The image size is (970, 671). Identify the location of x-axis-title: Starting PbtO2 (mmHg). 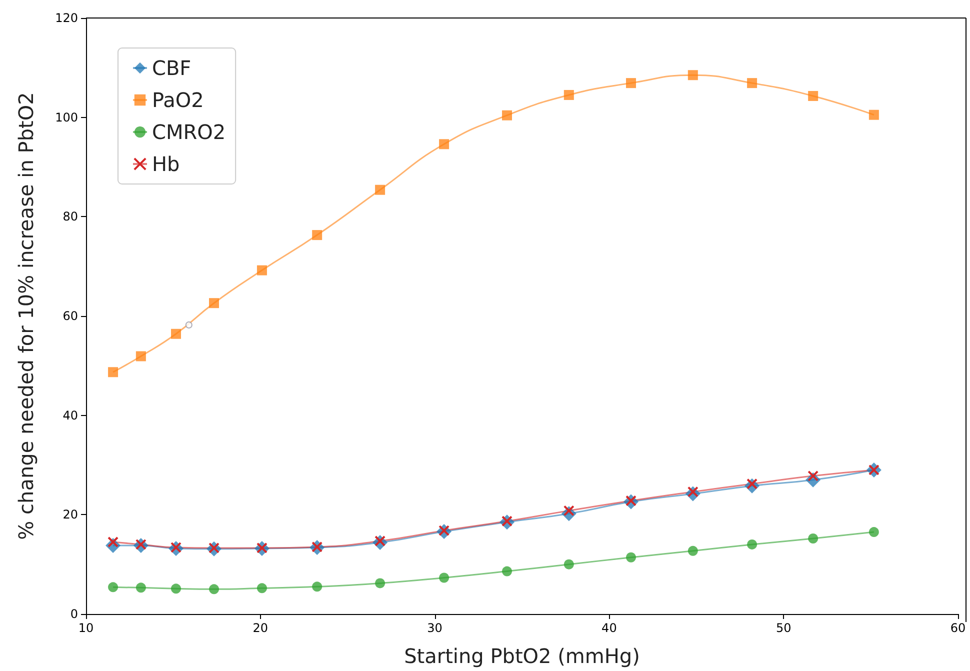
(522, 656).